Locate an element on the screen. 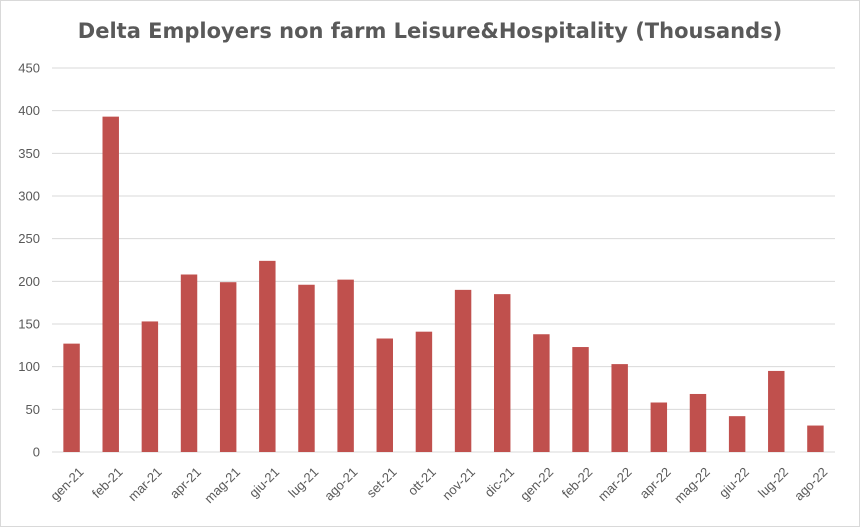  y-axis-labels: 0 50 100 150 200 250 300 350 400 450 is located at coordinates (29, 260).